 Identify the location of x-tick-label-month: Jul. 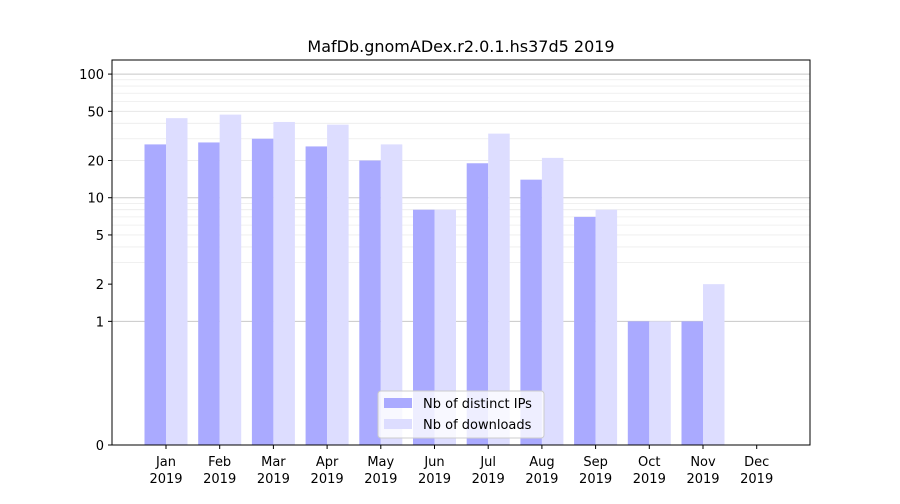
(487, 462).